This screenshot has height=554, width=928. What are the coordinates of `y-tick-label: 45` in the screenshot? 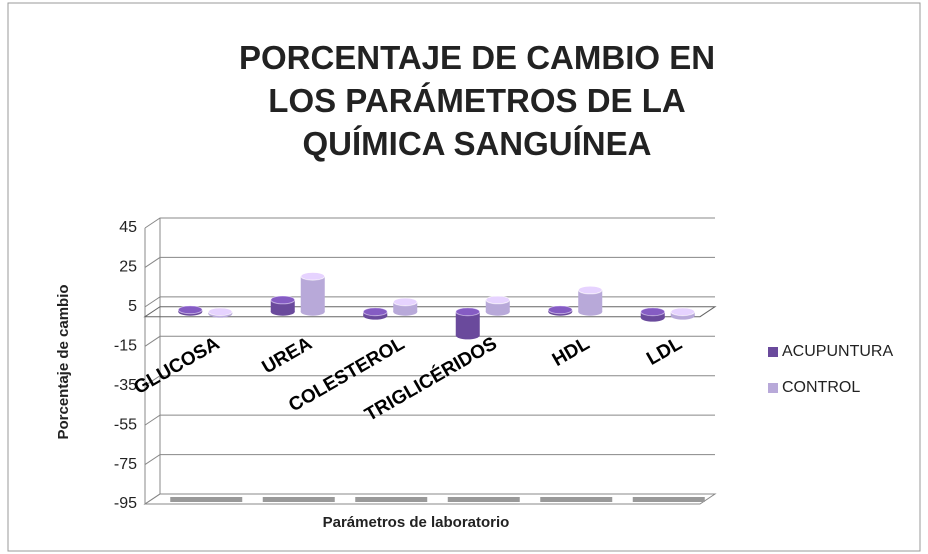 It's located at (128, 227).